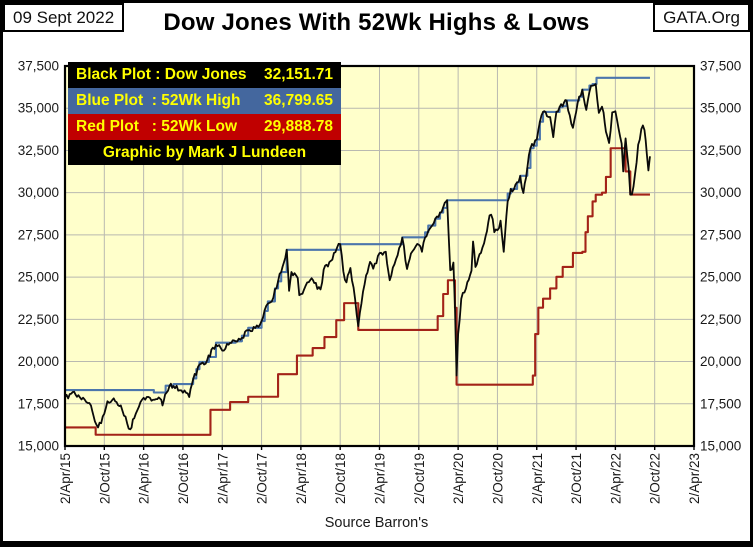 Image resolution: width=753 pixels, height=547 pixels. Describe the element at coordinates (38, 446) in the screenshot. I see `y-axis-tick-label-left: 15,000` at that location.